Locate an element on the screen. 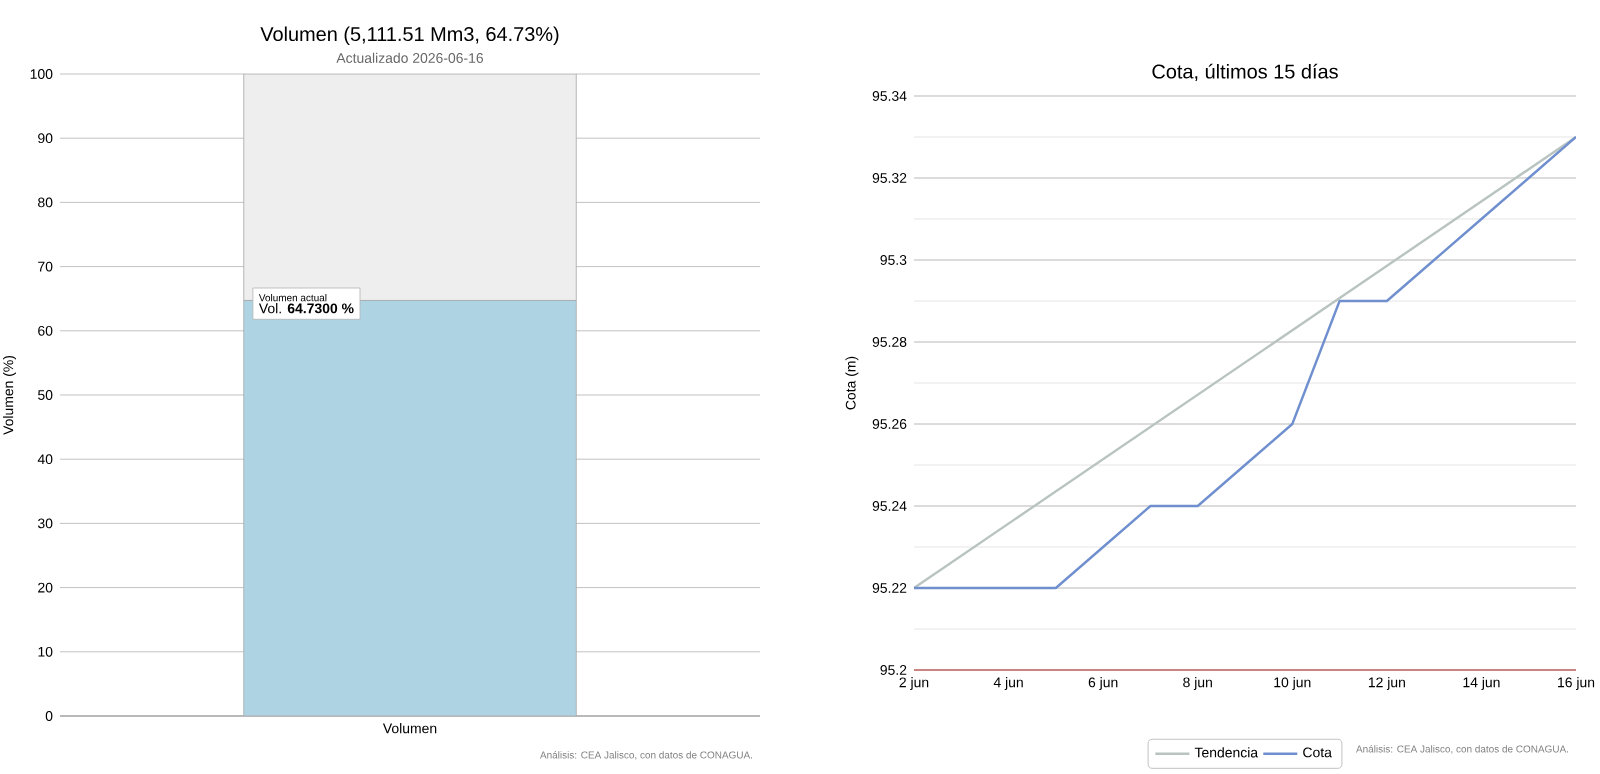 This screenshot has height=774, width=1600. chart-title: Cota, últimos 15 días is located at coordinates (1245, 72).